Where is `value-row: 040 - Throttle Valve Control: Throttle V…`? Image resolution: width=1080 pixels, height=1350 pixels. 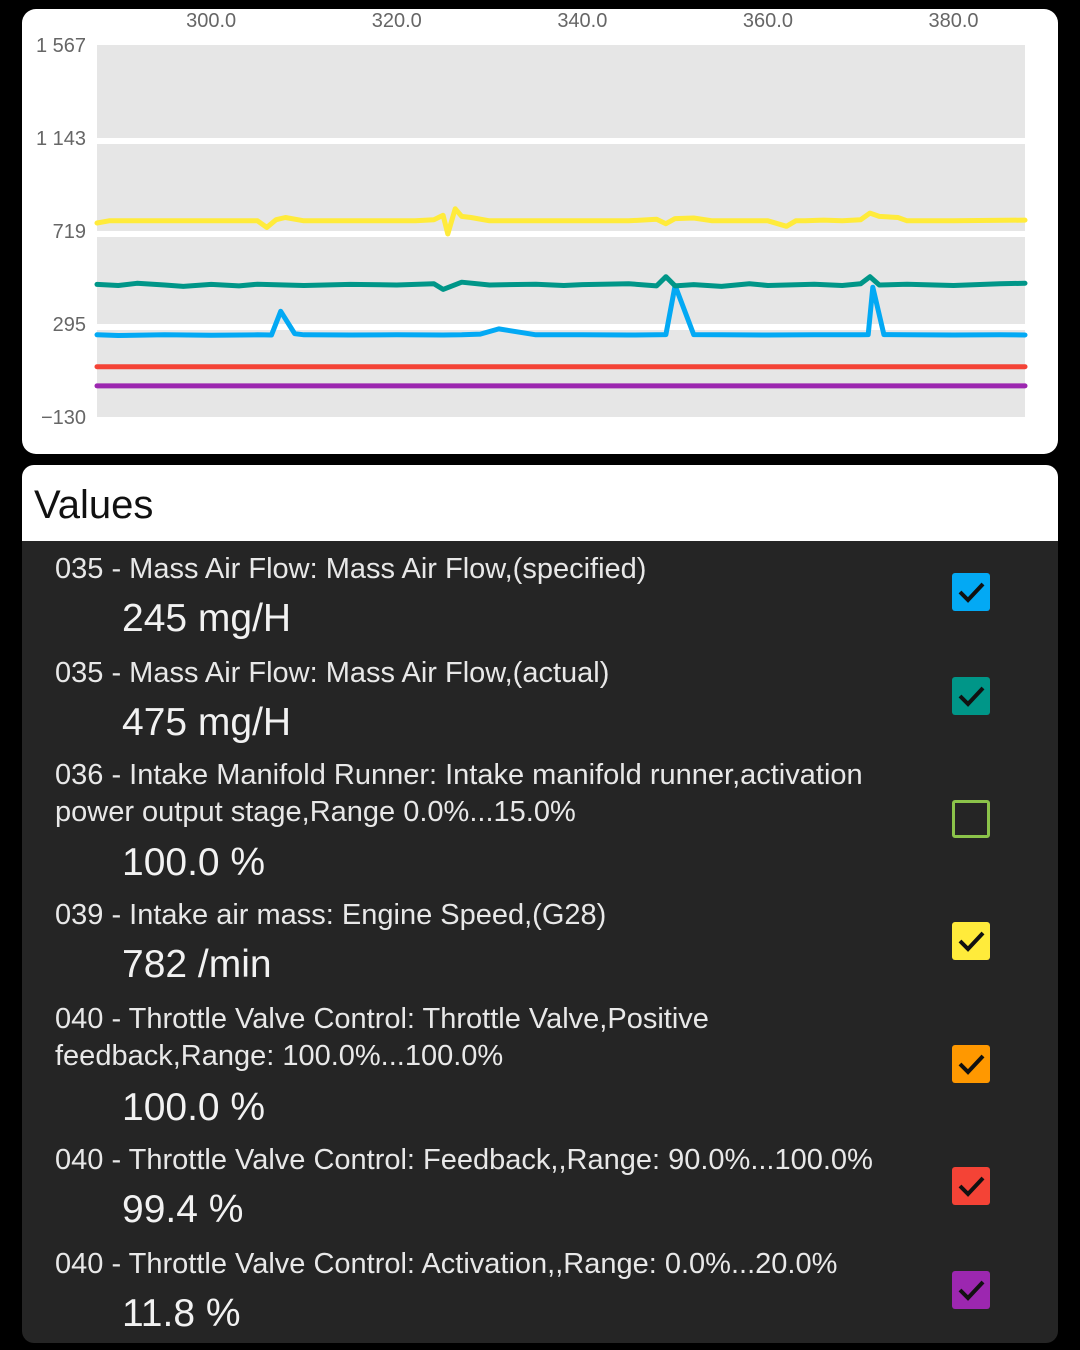 value-row: 040 - Throttle Valve Control: Throttle V… is located at coordinates (540, 1064).